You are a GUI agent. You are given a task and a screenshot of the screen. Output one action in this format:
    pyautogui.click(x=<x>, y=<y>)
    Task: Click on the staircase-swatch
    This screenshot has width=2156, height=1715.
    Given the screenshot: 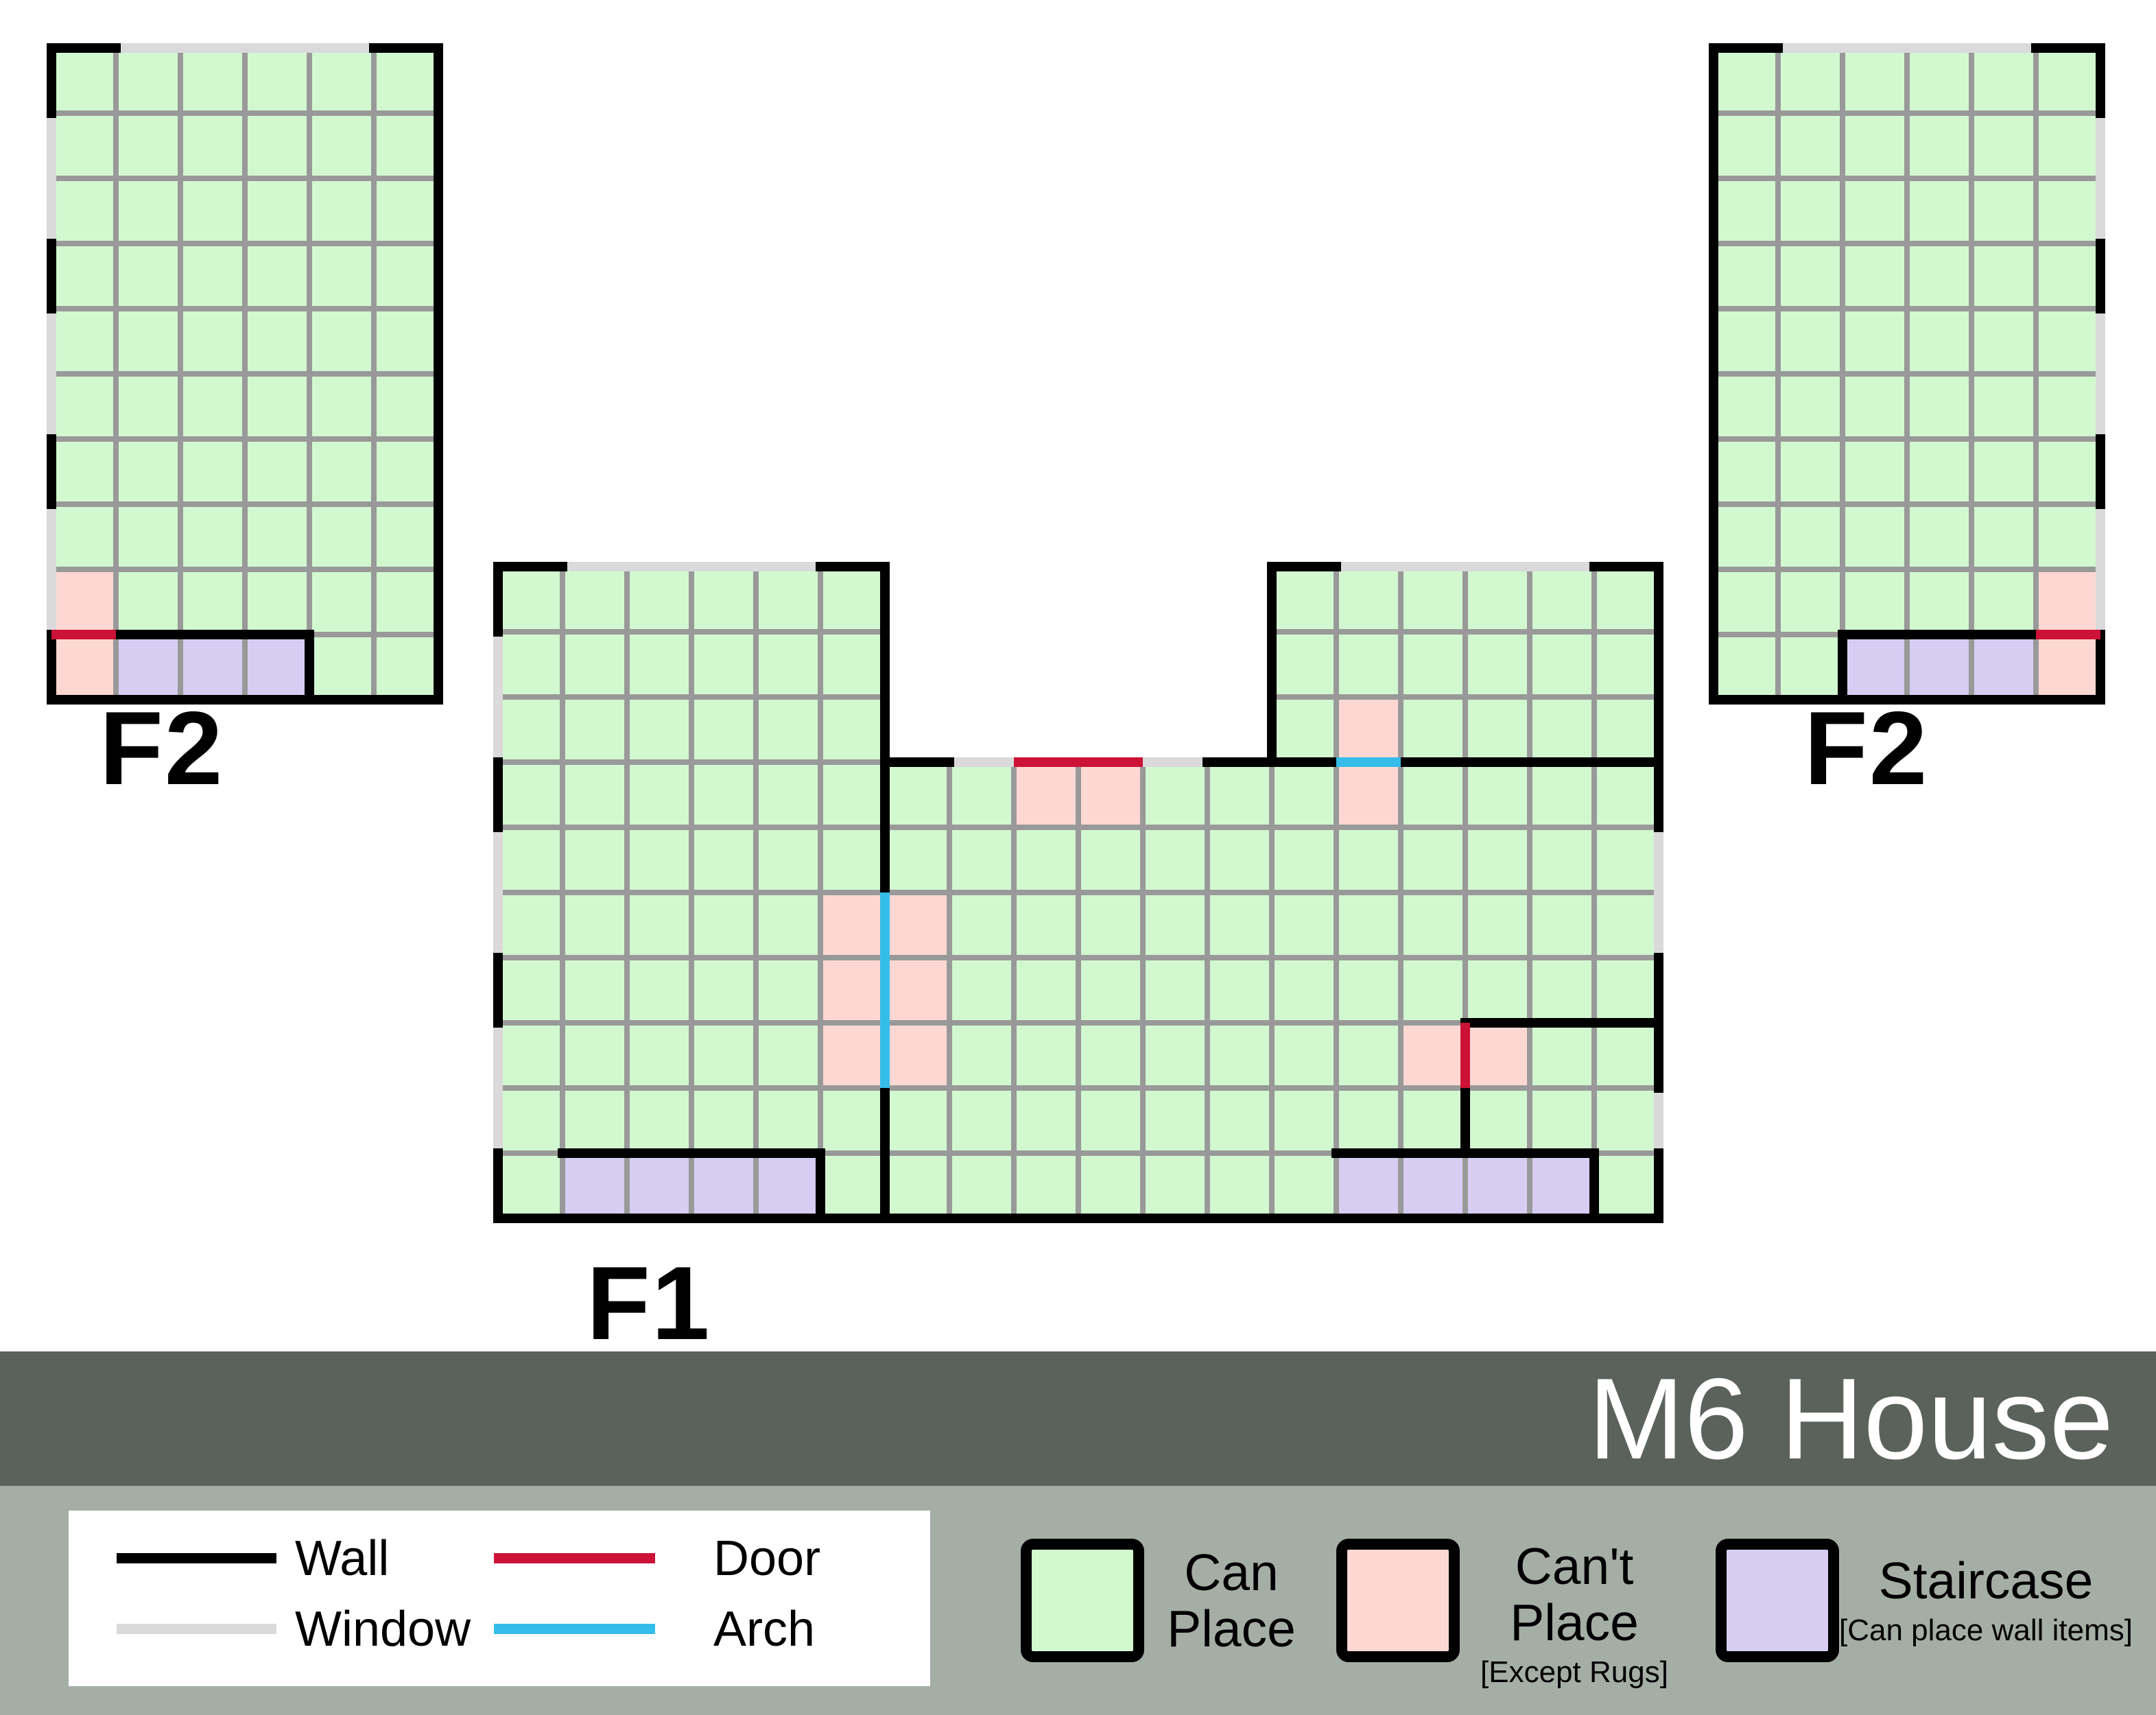 What is the action you would take?
    pyautogui.click(x=1777, y=1601)
    